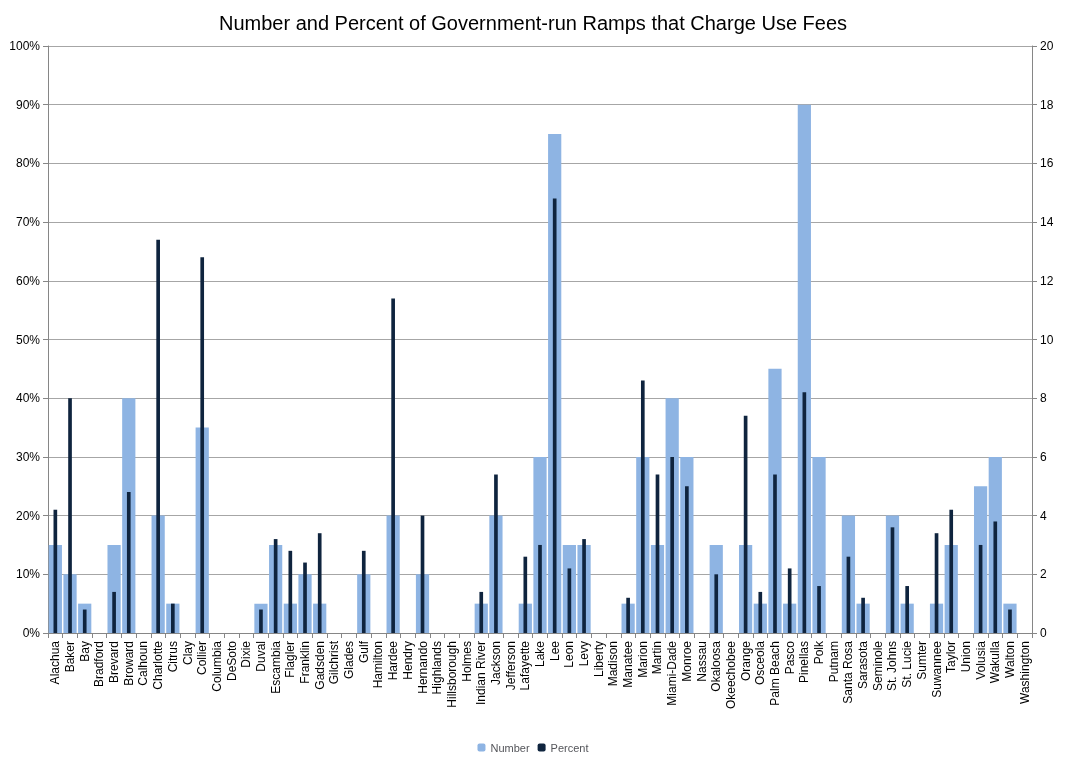  I want to click on x-tick-label: Franklin, so click(305, 662).